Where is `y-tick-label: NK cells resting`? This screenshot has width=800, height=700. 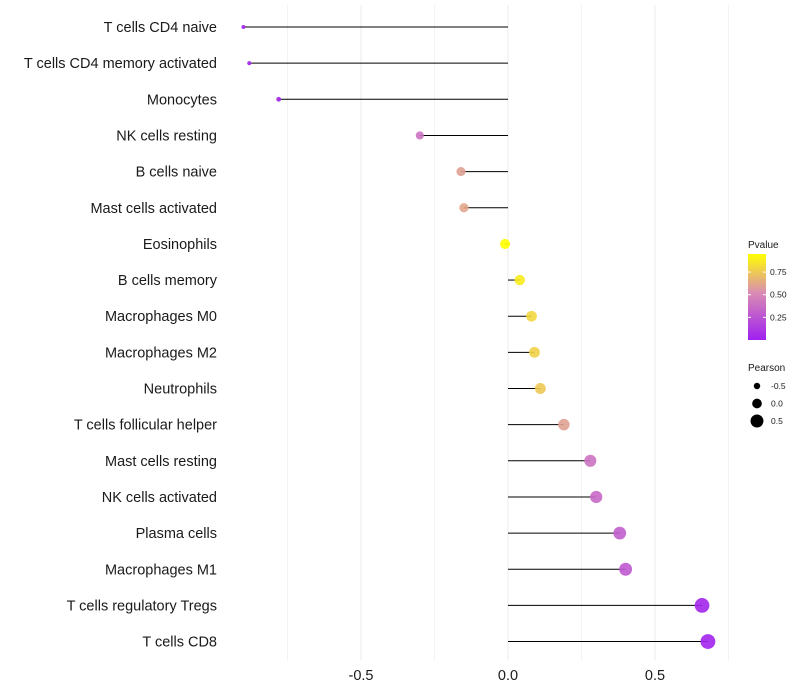 y-tick-label: NK cells resting is located at coordinates (166, 136).